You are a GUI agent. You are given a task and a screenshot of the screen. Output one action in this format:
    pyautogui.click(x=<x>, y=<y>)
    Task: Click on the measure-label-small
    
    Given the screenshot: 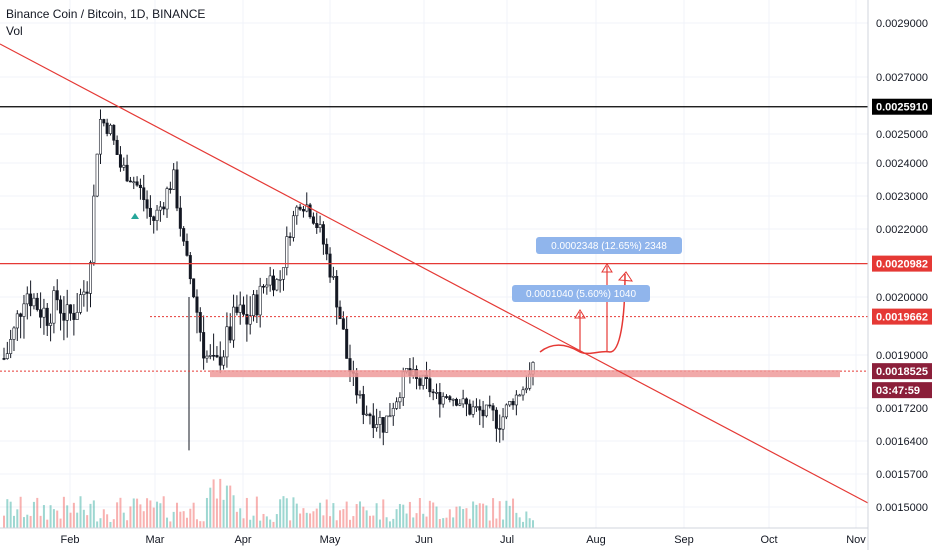 What is the action you would take?
    pyautogui.click(x=581, y=293)
    